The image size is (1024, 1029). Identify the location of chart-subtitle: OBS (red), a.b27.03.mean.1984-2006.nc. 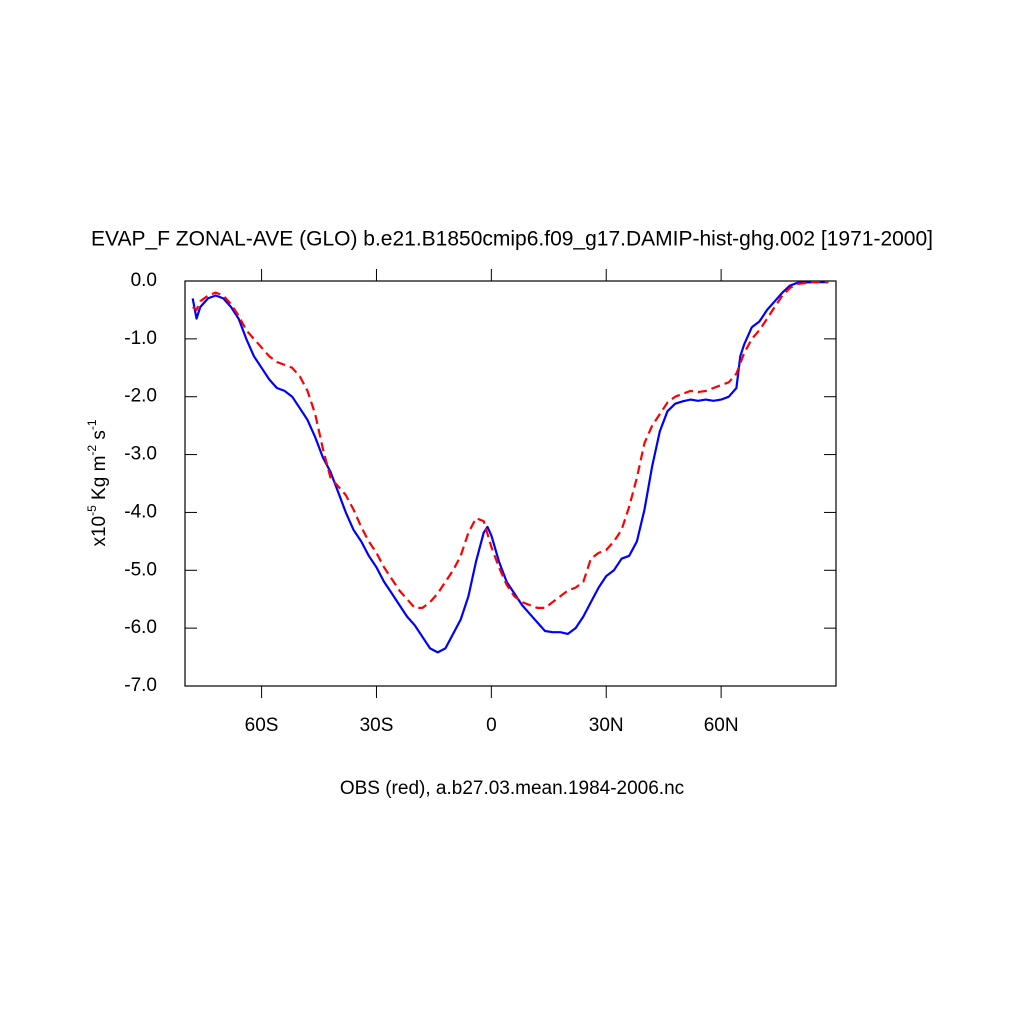
(512, 788).